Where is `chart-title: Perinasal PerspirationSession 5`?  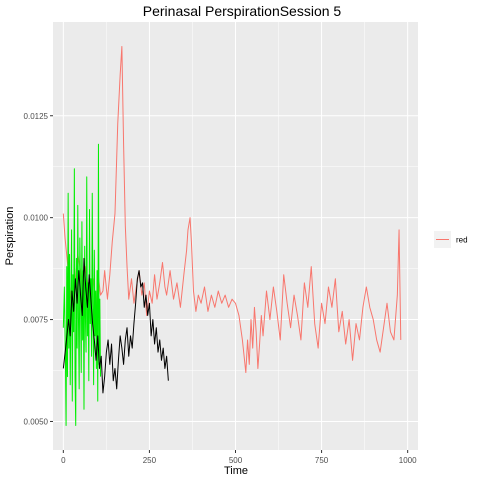
chart-title: Perinasal PerspirationSession 5 is located at coordinates (242, 11).